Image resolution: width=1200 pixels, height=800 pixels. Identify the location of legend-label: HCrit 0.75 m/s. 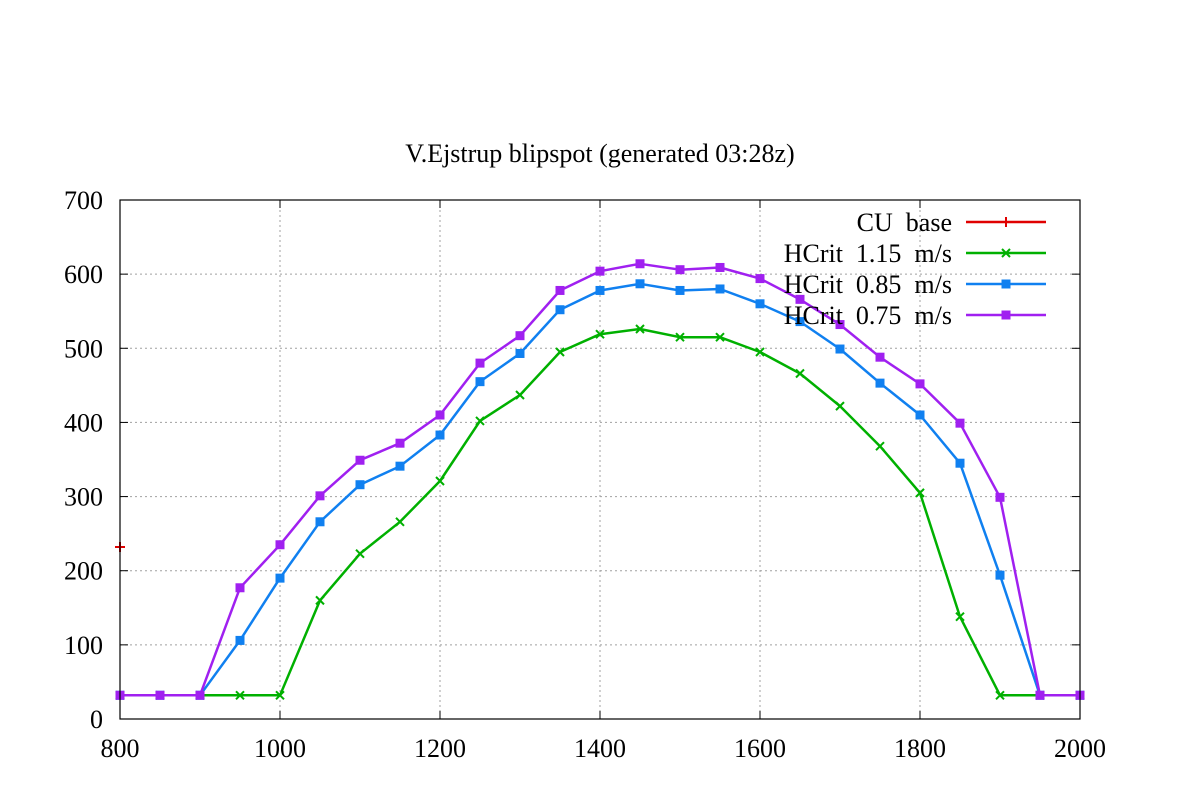
(868, 315).